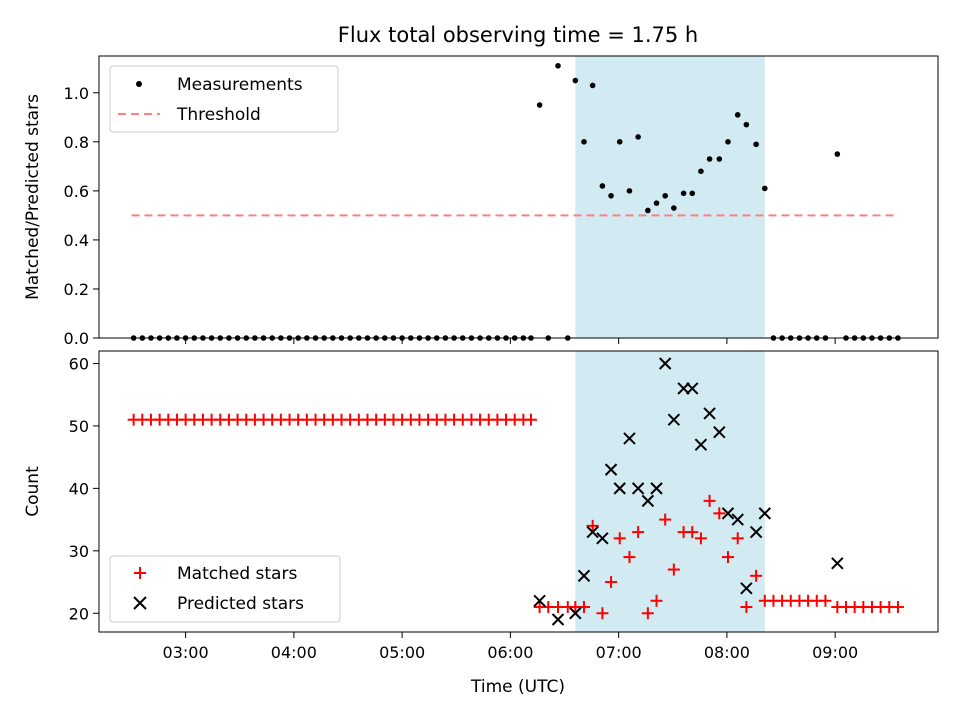 This screenshot has height=720, width=960. I want to click on predicted-stars-layer, so click(688, 491).